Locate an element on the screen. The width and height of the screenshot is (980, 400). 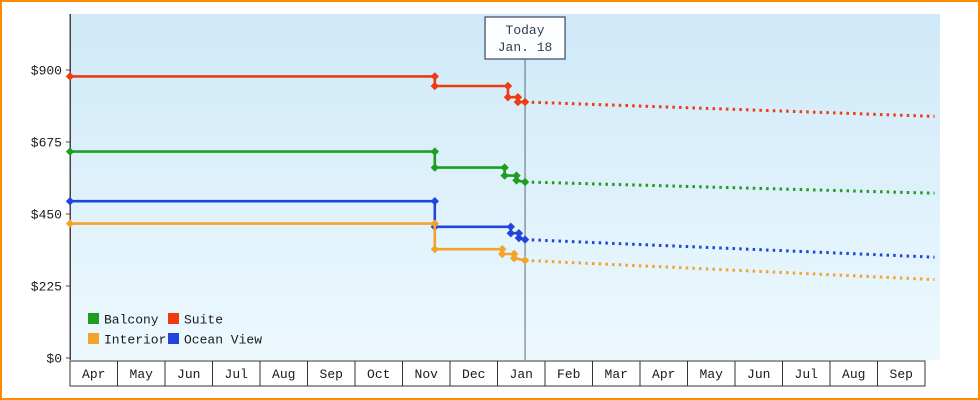
y-tick-label: $450 is located at coordinates (46, 215).